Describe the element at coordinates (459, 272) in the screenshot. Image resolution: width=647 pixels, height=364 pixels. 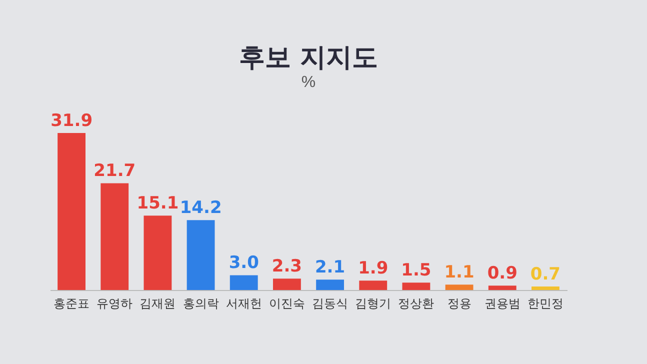
I see `data-label: 1.1` at that location.